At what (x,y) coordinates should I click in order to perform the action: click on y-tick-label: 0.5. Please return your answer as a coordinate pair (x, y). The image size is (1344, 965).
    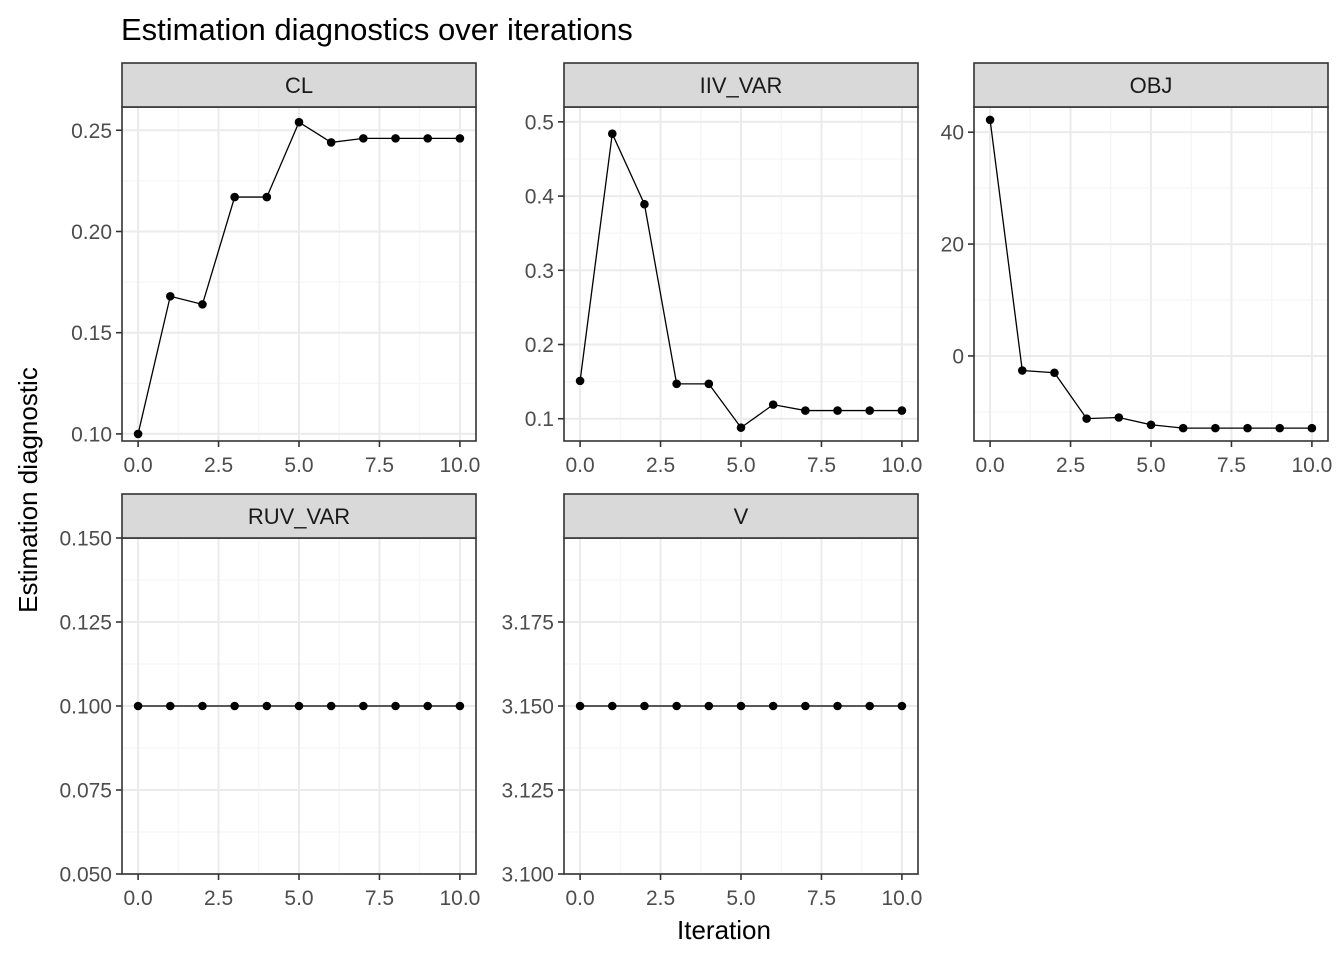
    Looking at the image, I should click on (539, 122).